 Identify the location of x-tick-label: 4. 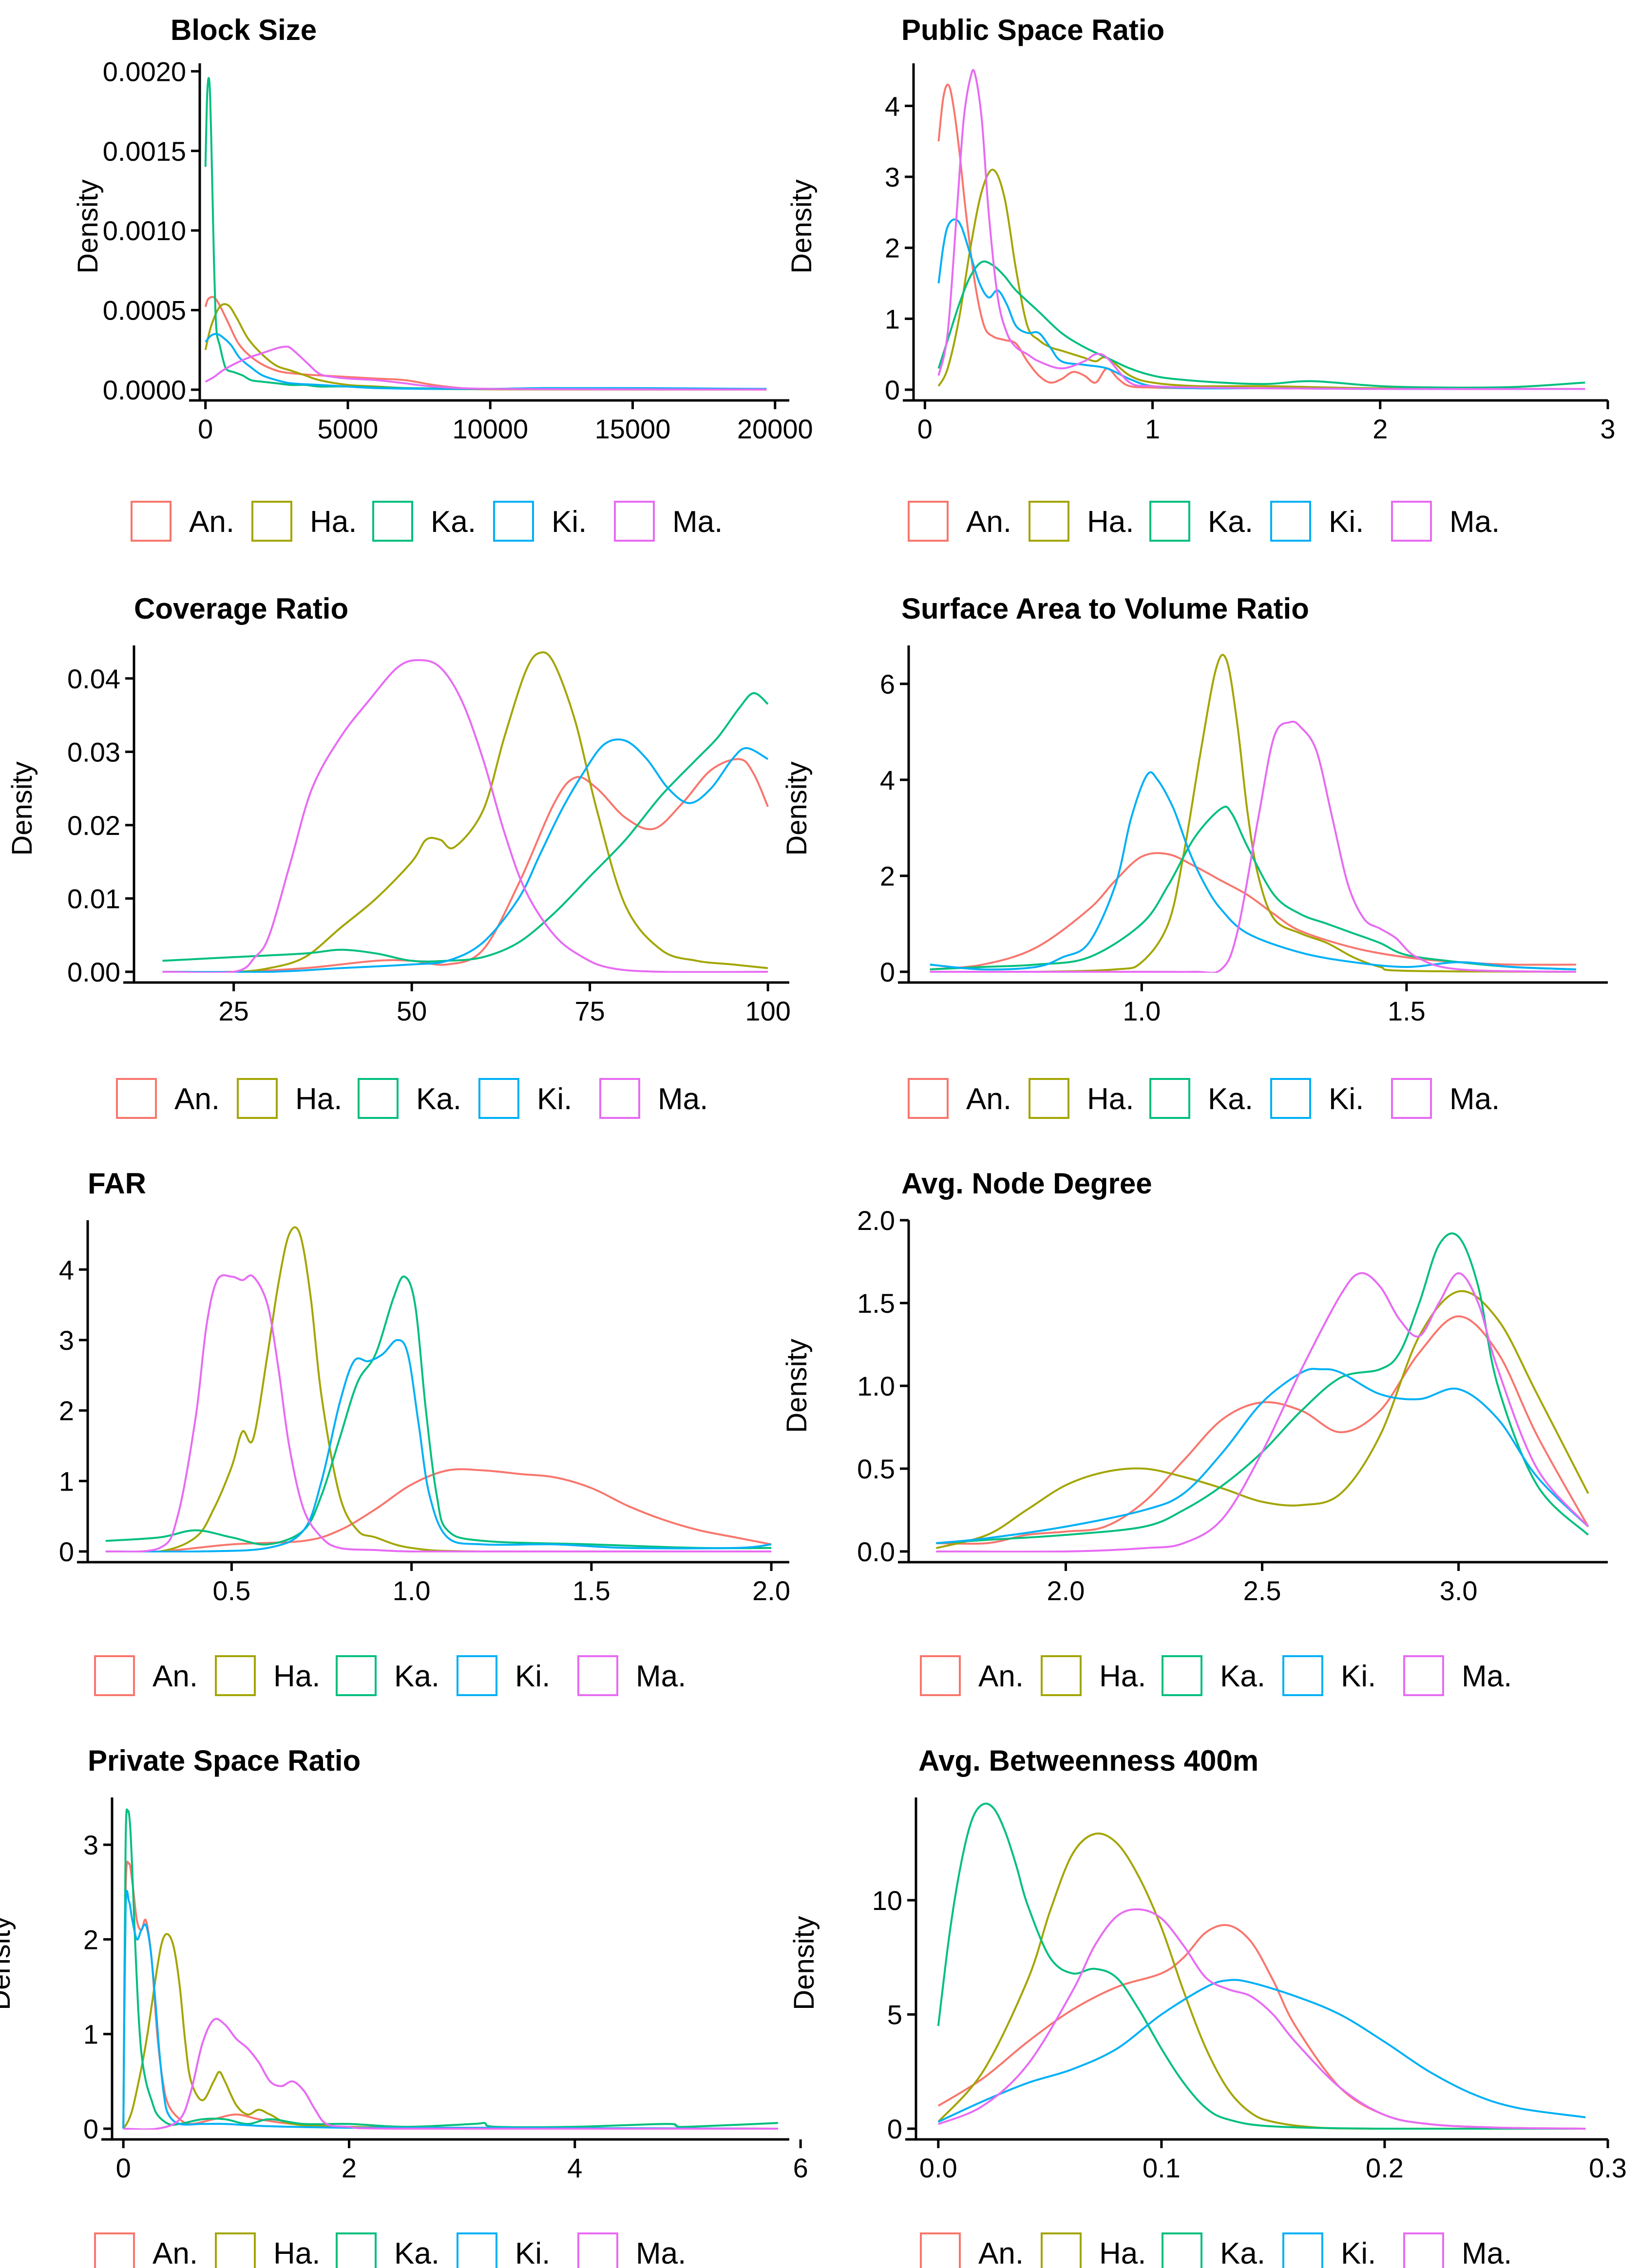
(574, 2168).